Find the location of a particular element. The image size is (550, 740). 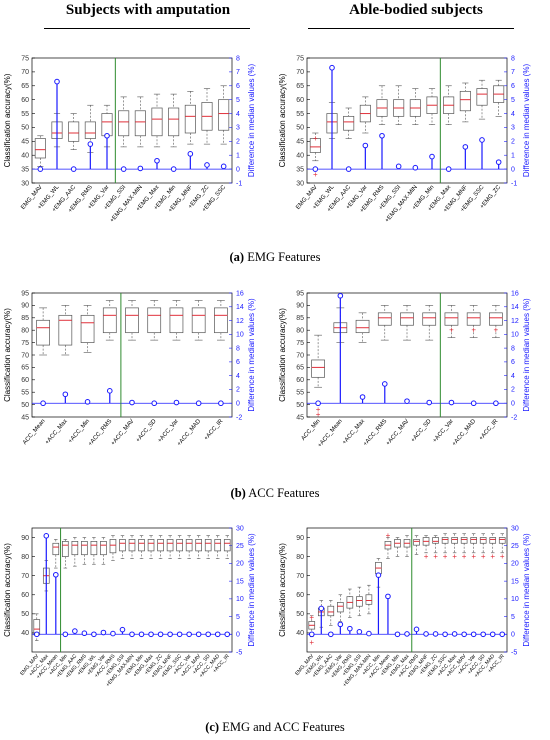

y2-tick-label: 12 is located at coordinates (515, 321).